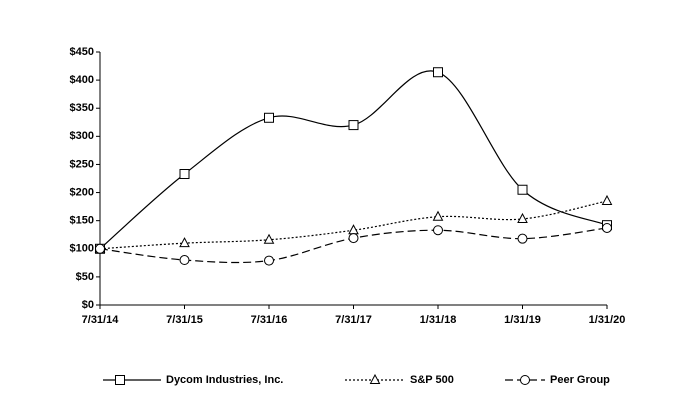 The image size is (700, 417). What do you see at coordinates (82, 221) in the screenshot?
I see `y-tick-label: $150` at bounding box center [82, 221].